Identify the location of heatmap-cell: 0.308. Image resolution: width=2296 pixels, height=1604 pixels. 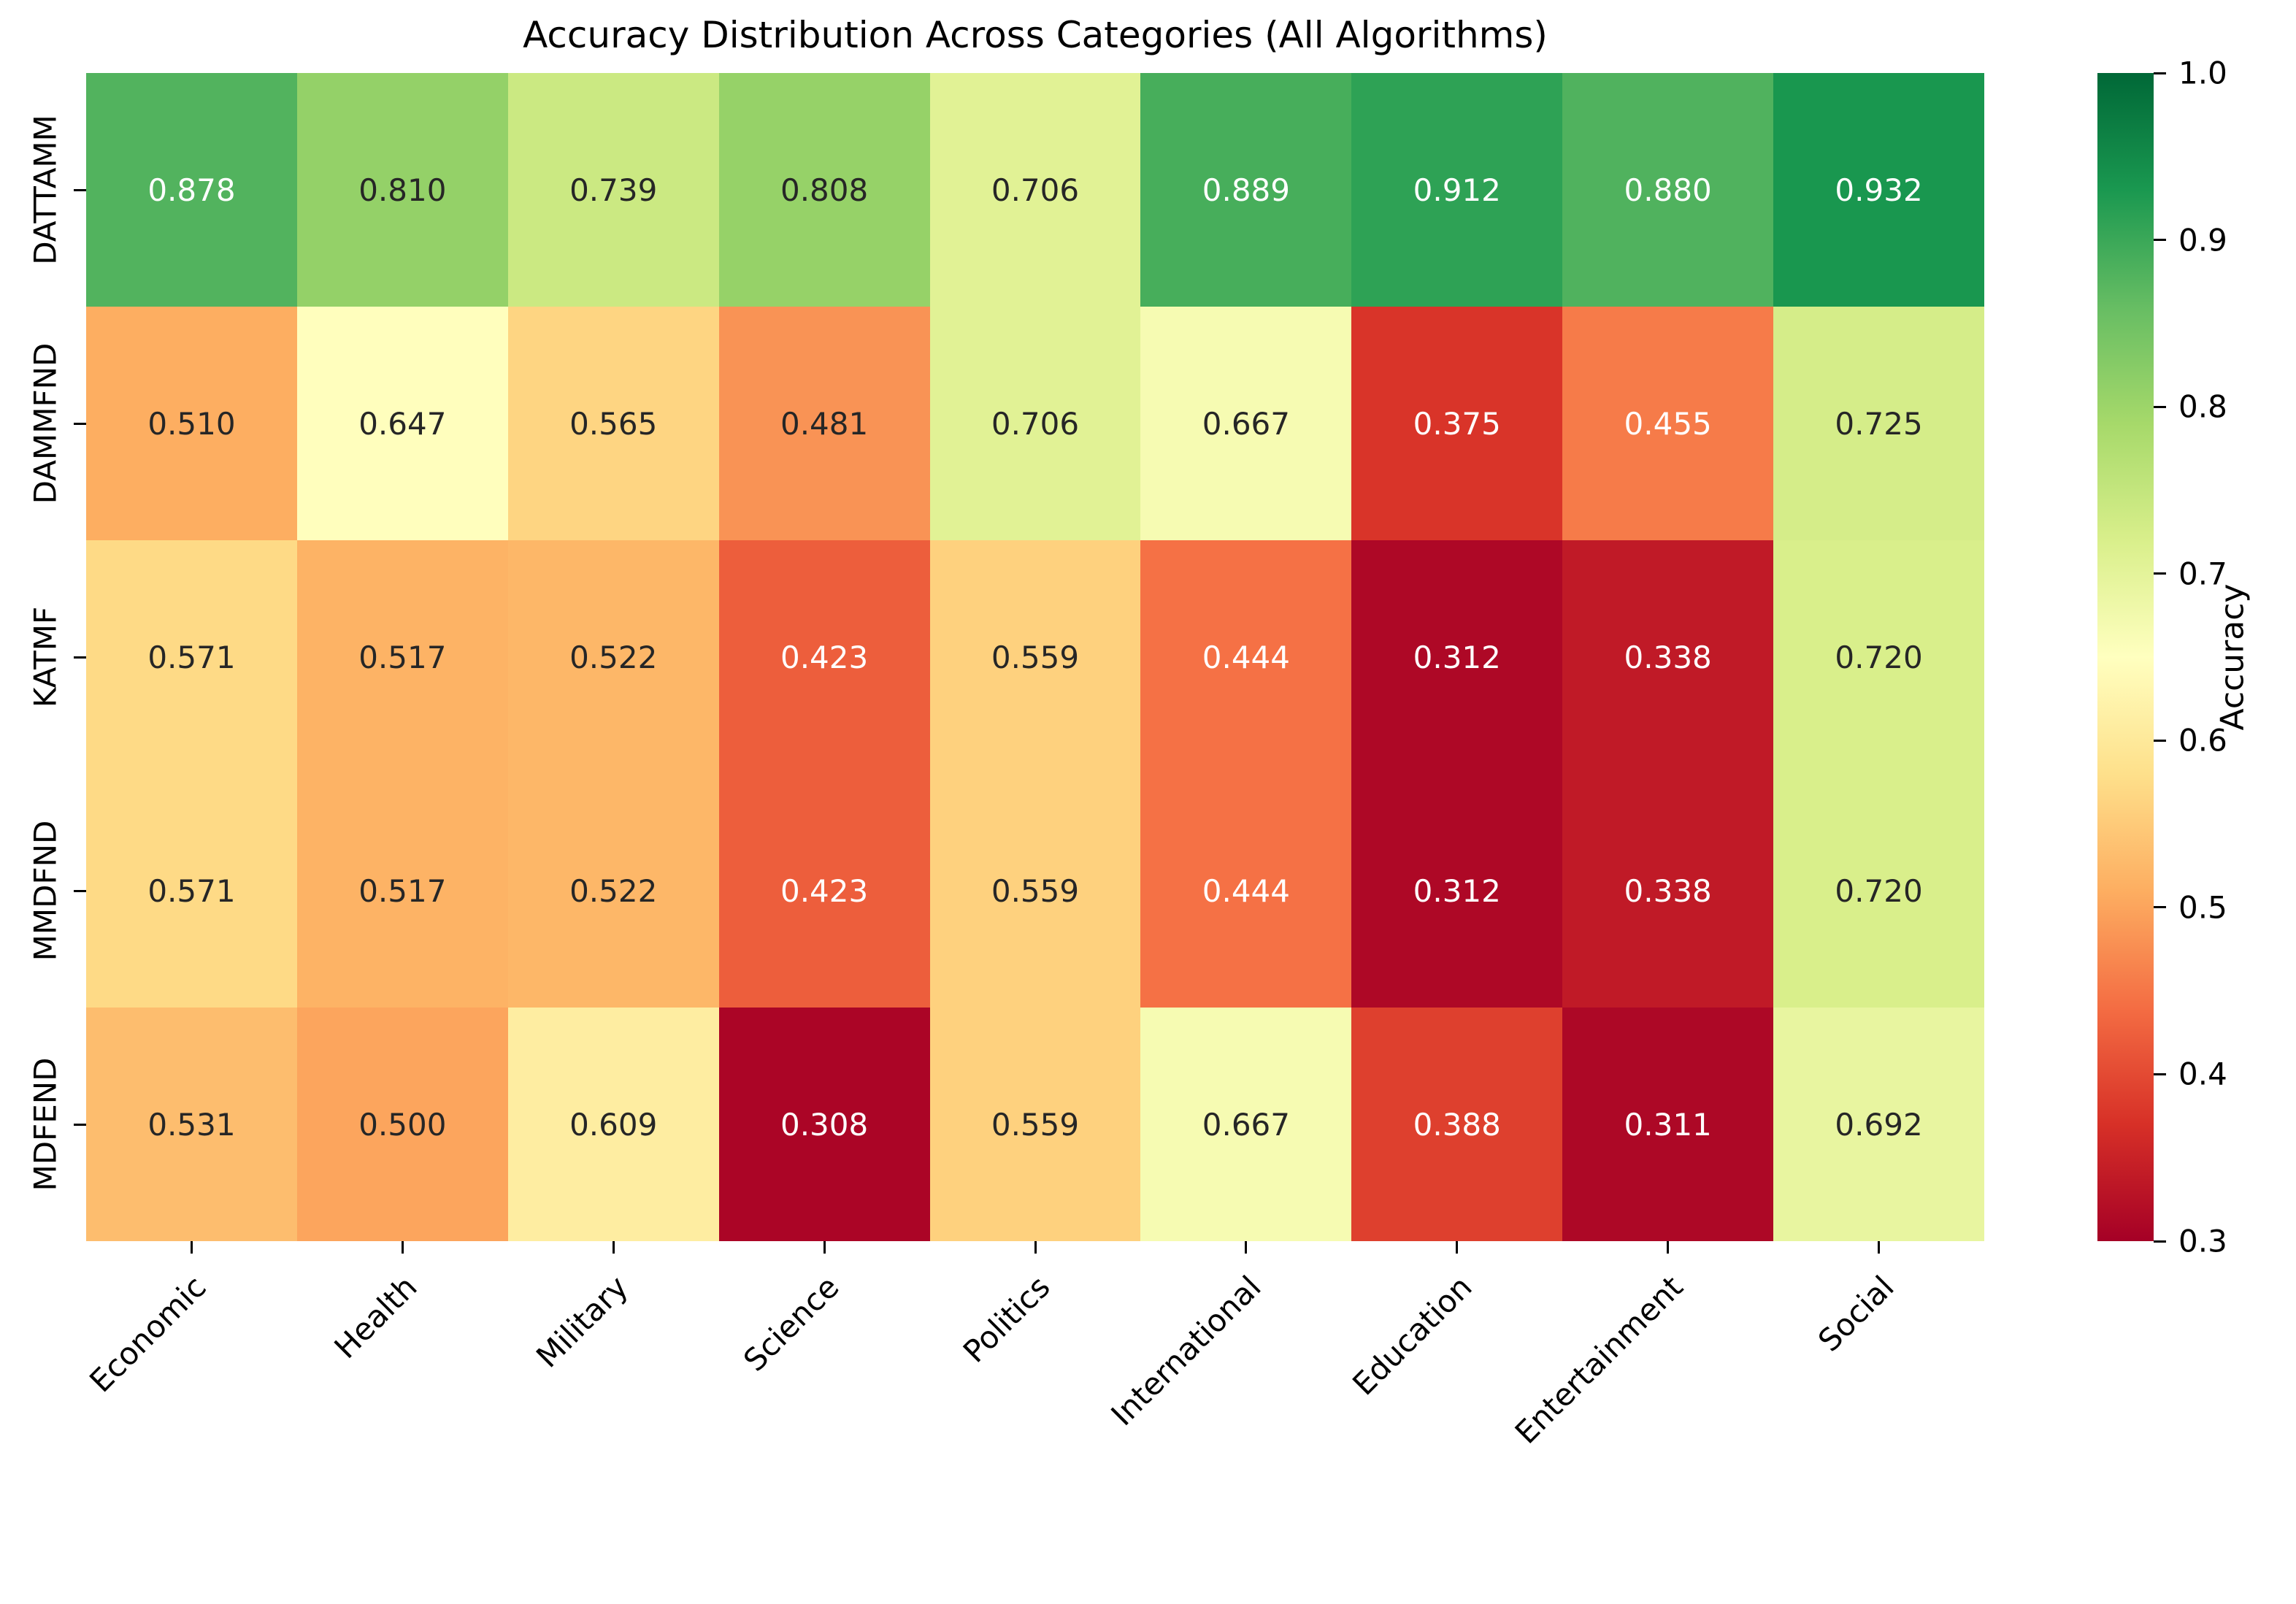
(824, 1124).